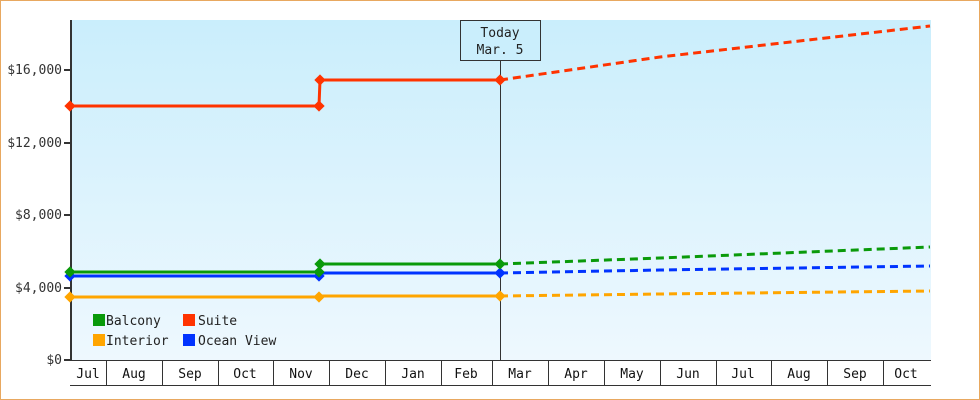  I want to click on legend-item-suite: Suite, so click(210, 321).